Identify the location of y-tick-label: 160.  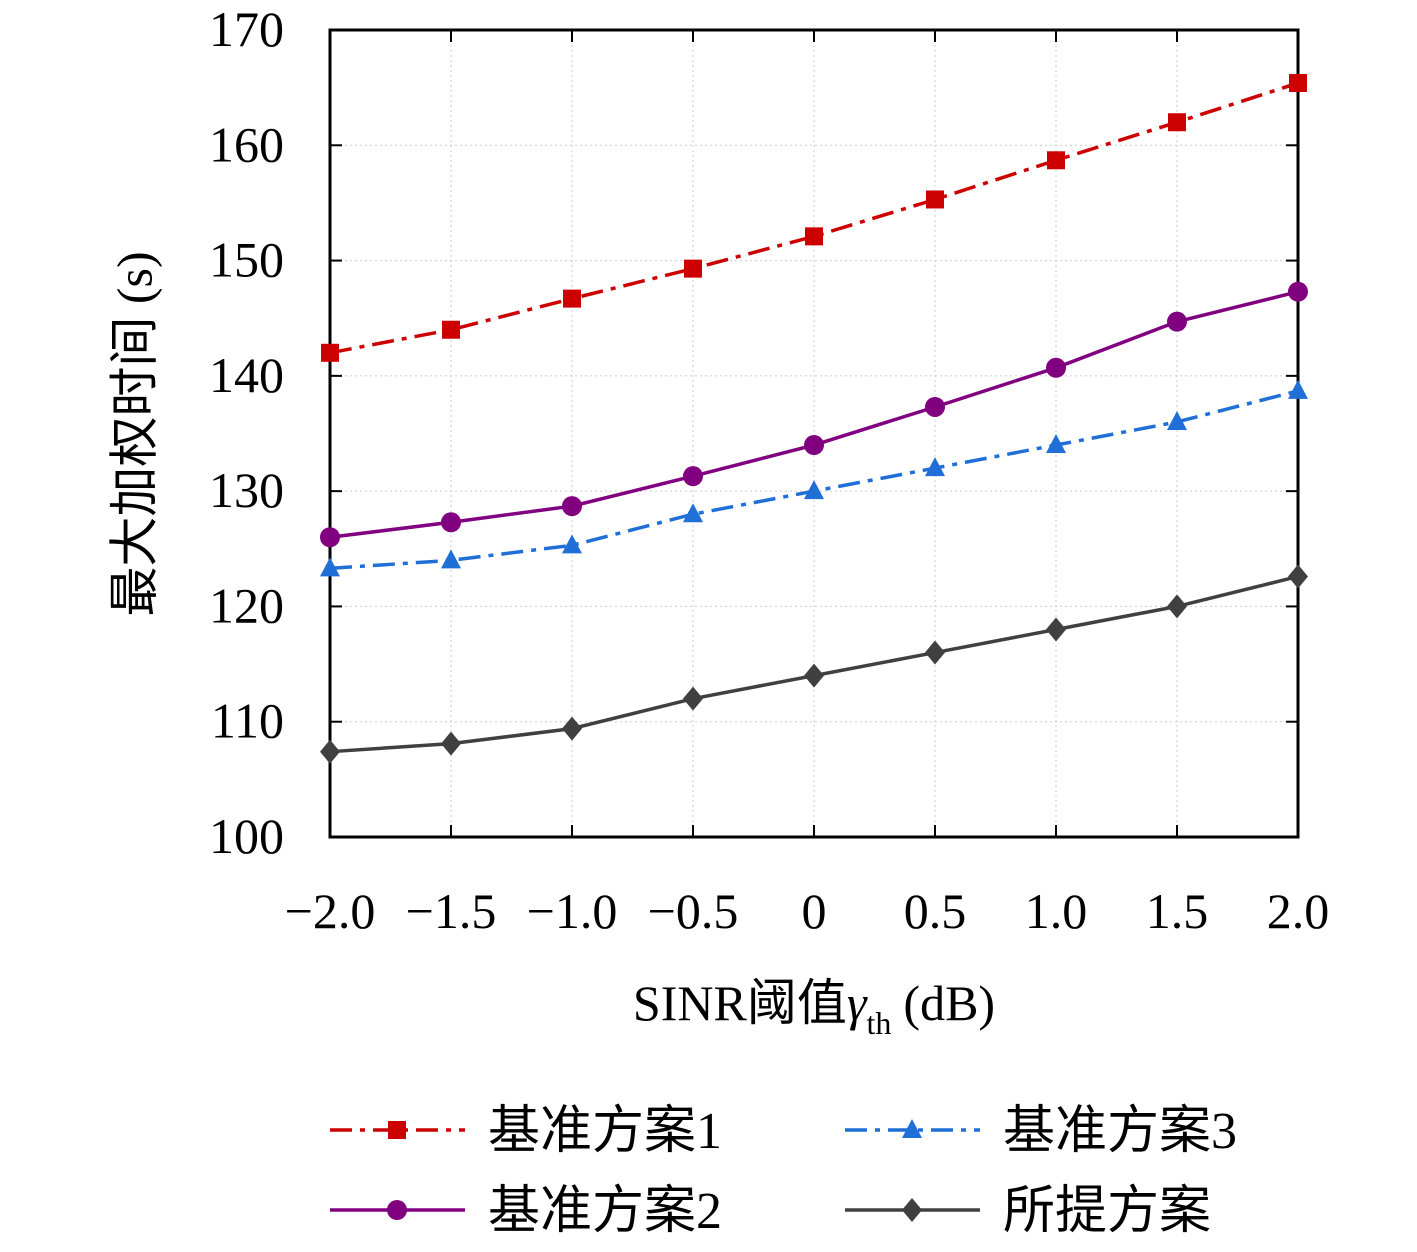
(246, 144).